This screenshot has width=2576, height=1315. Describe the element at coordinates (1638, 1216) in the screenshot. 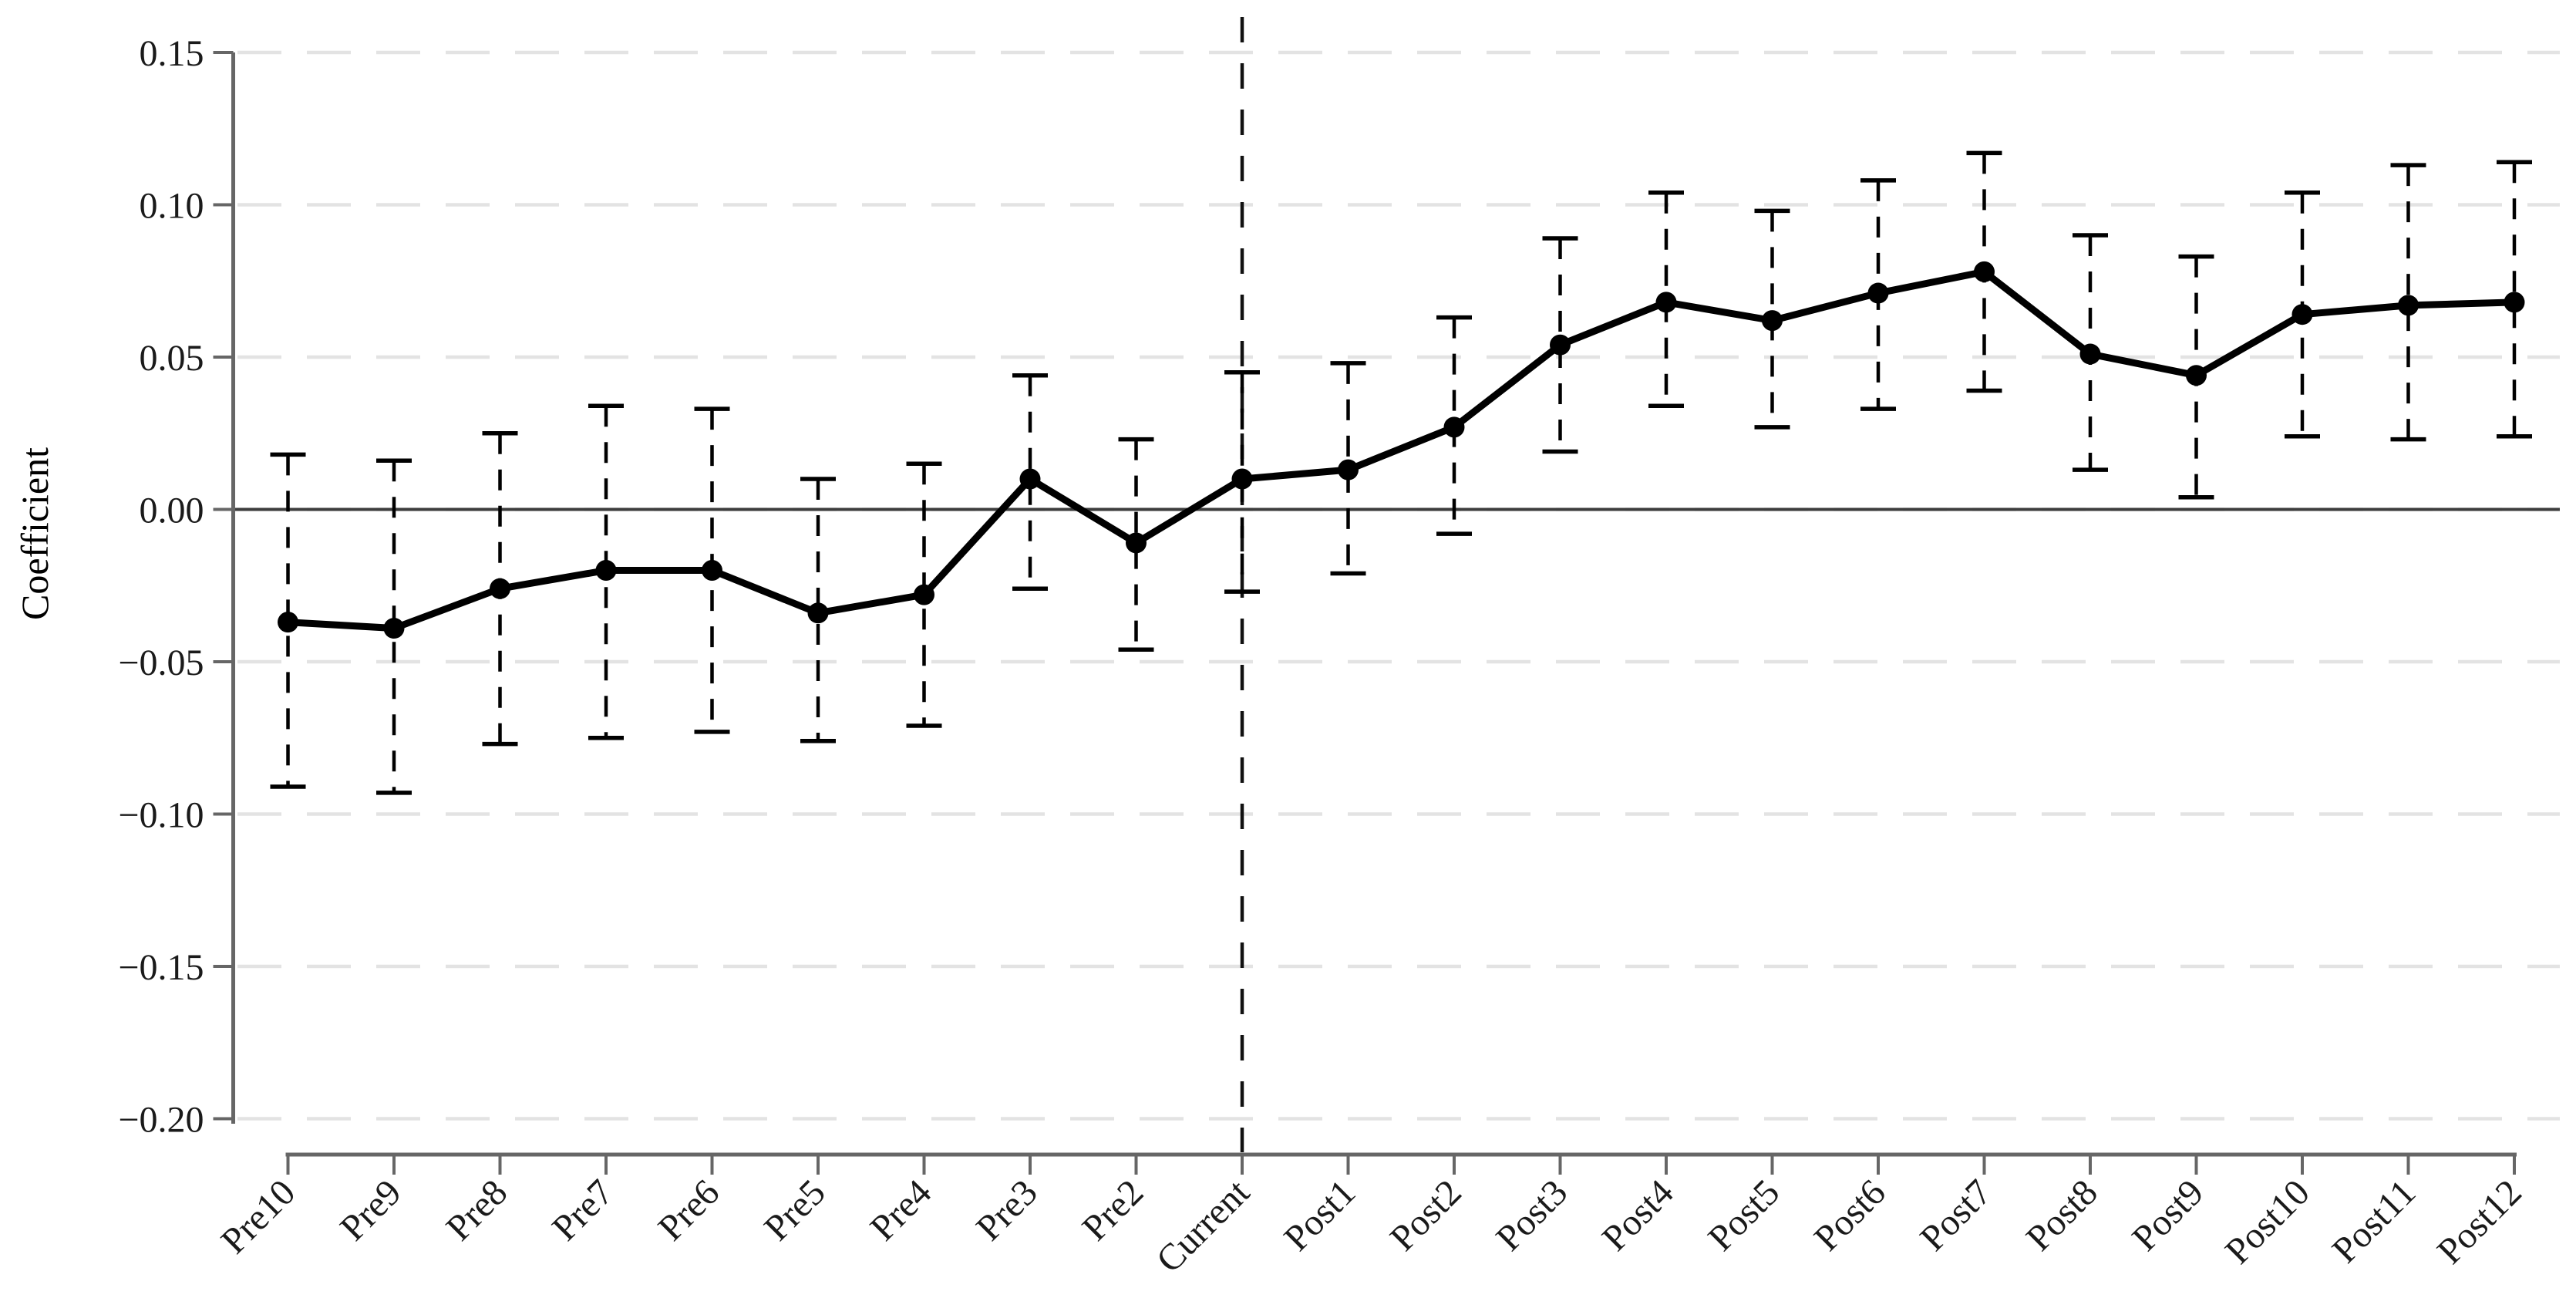

I see `x-tick-label: Post4` at that location.